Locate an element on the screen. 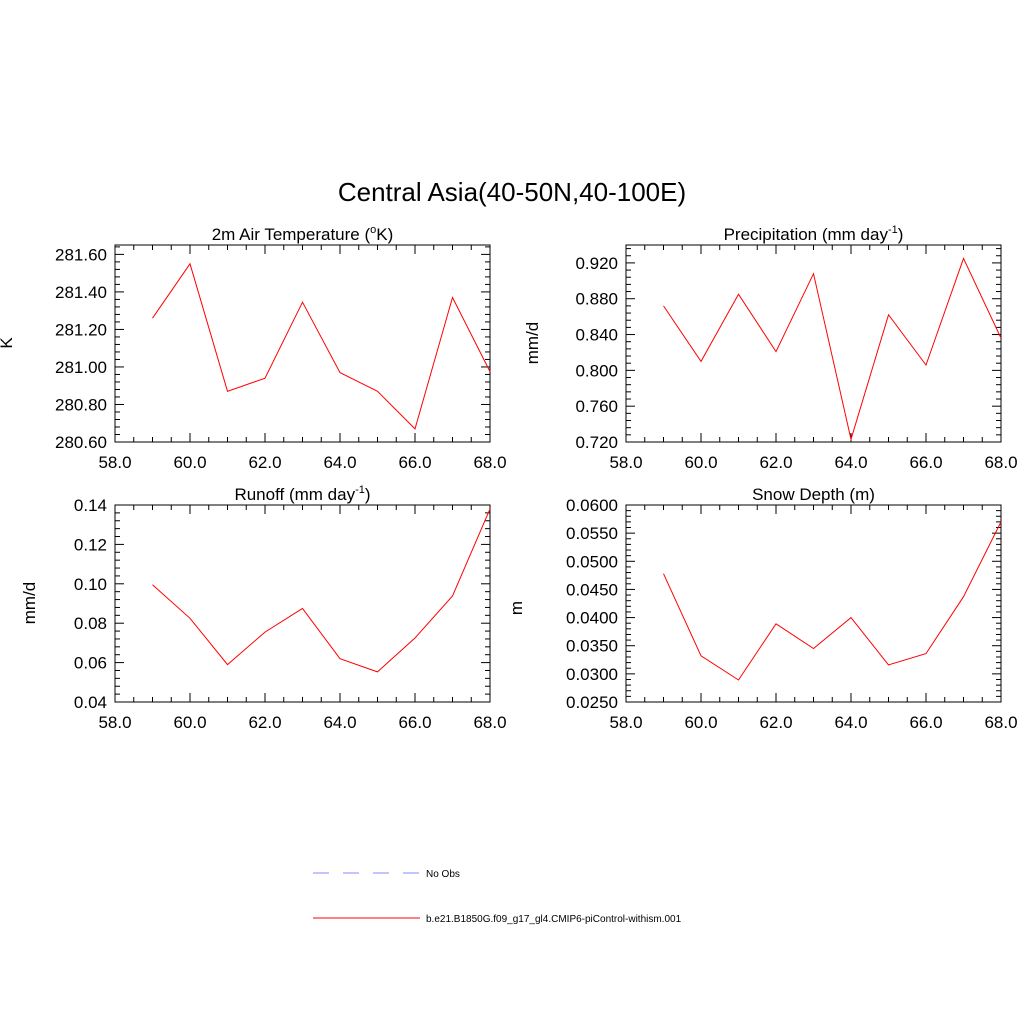 This screenshot has height=1024, width=1024. y-tick-label: 0.14 is located at coordinates (90, 505).